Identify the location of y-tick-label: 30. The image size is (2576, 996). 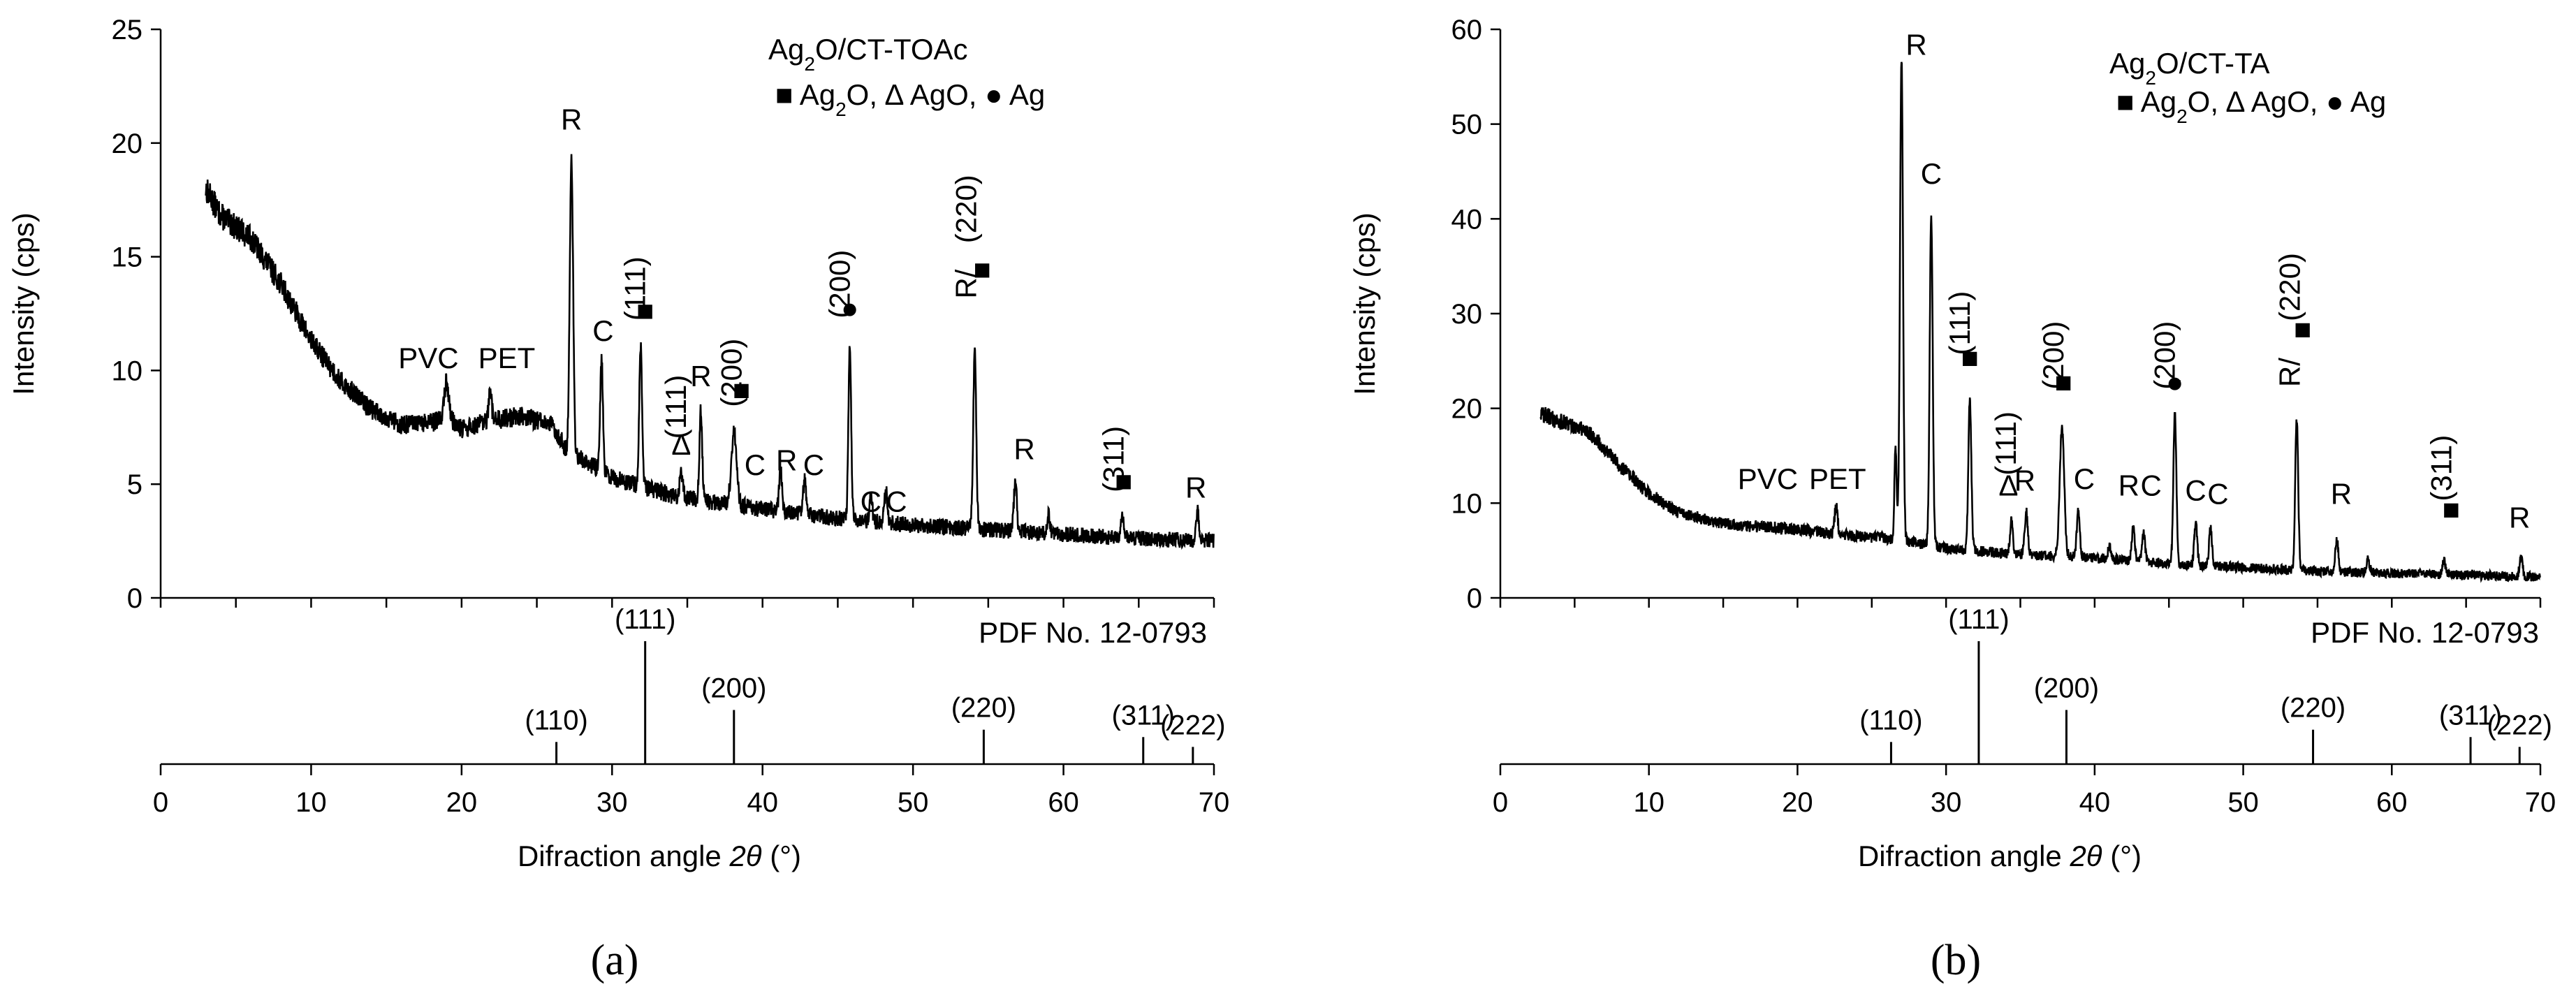
(1467, 314).